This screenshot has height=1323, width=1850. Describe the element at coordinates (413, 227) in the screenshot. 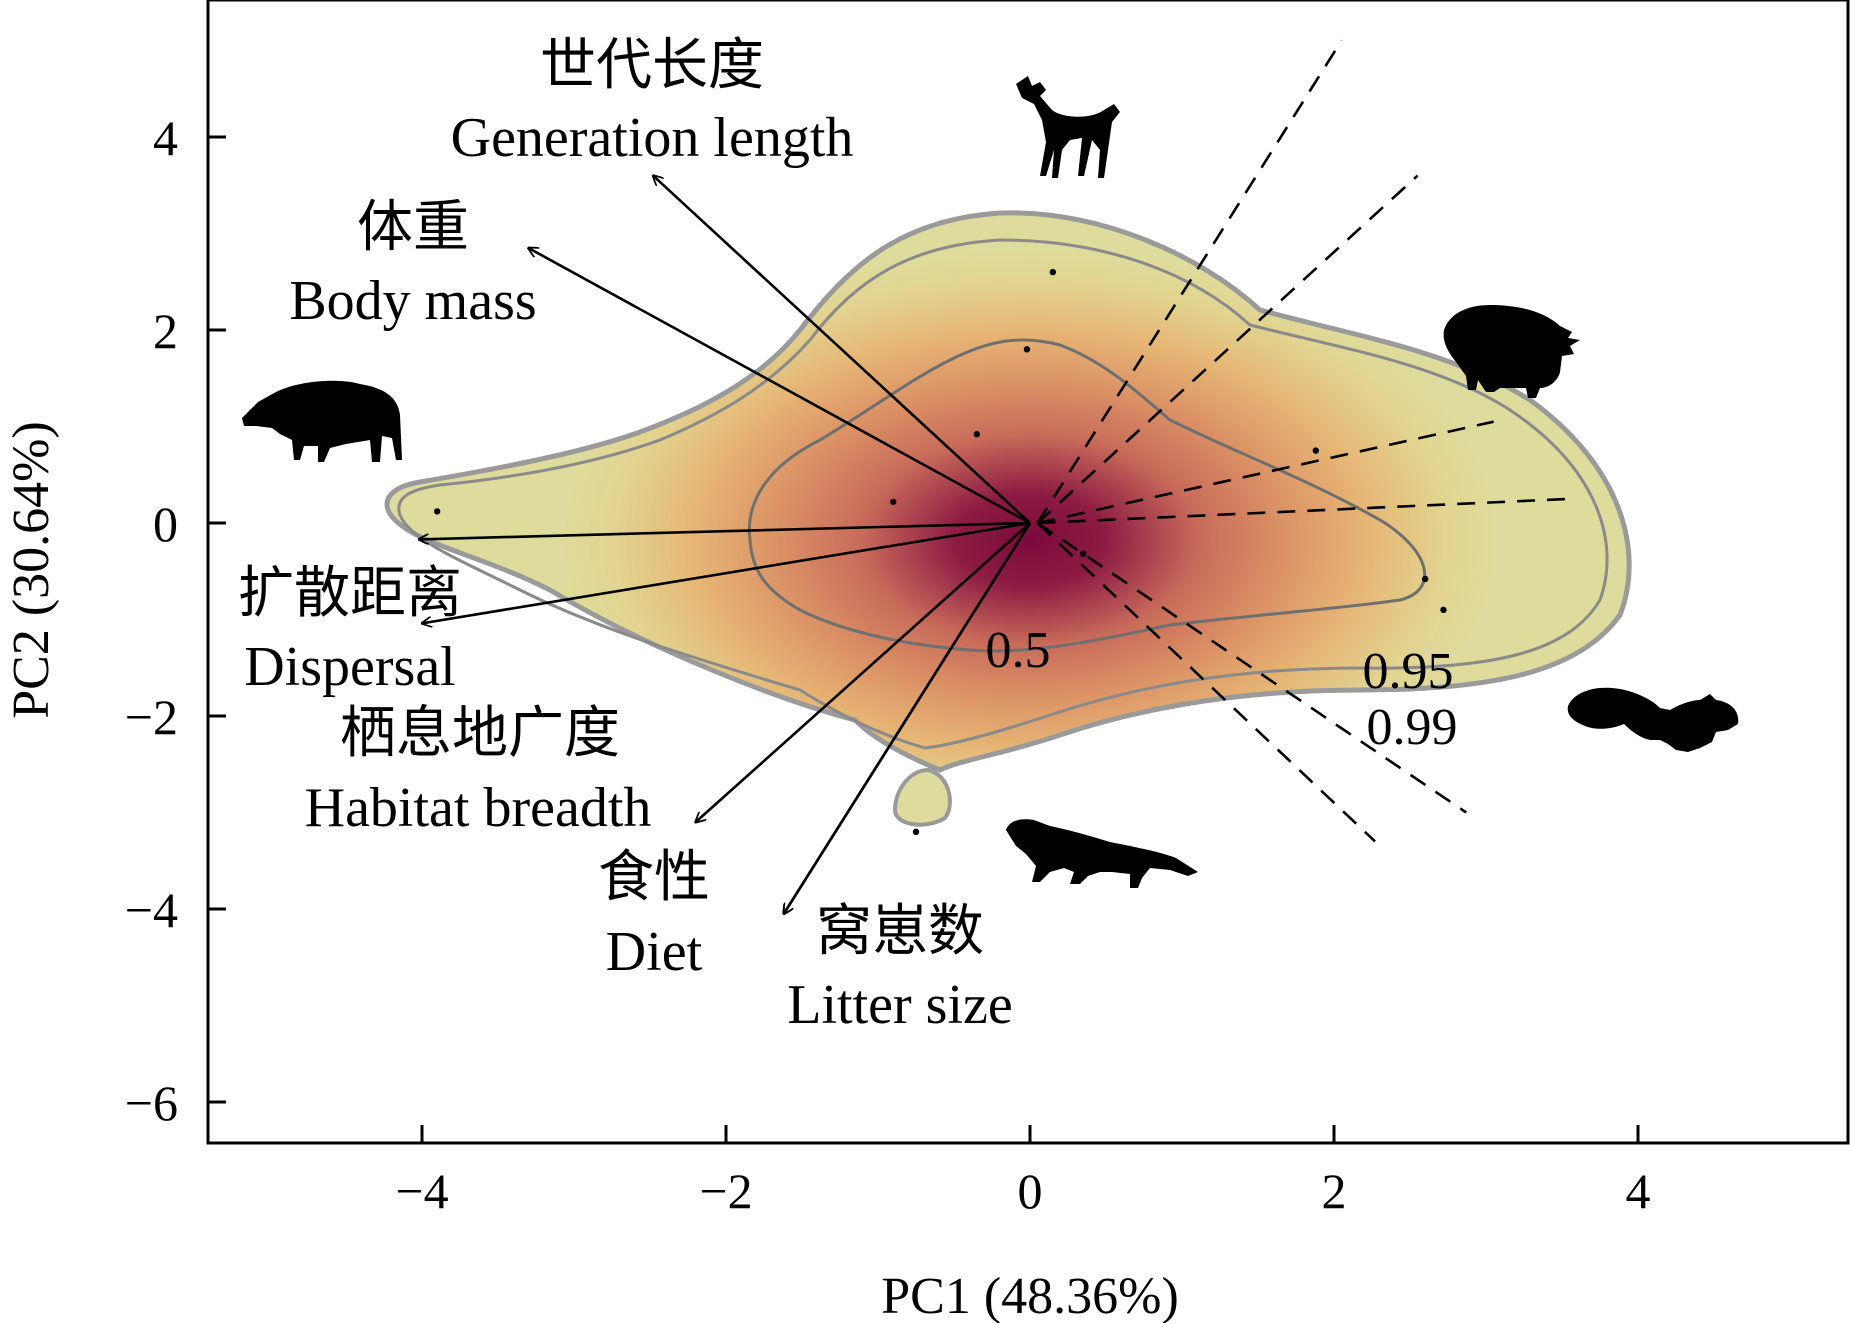

I see `loading-label-body-mass-cn: 体重` at that location.